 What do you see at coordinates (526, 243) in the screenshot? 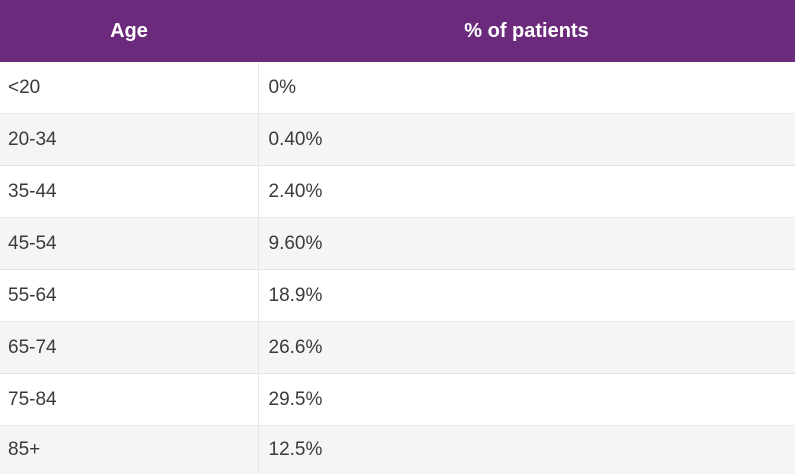
I see `percent-patients-cell: 9.60%` at bounding box center [526, 243].